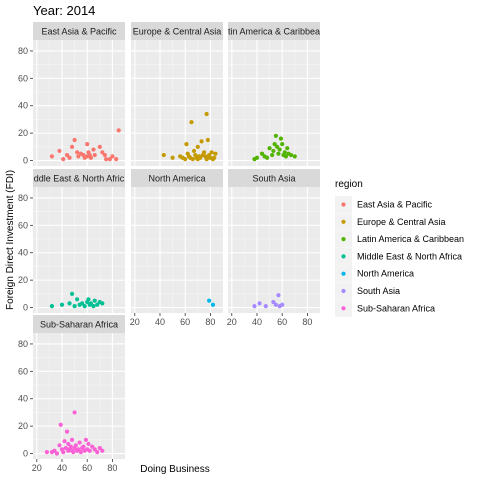 Image resolution: width=480 pixels, height=480 pixels. I want to click on legend-label: Middle East & North Africa, so click(409, 256).